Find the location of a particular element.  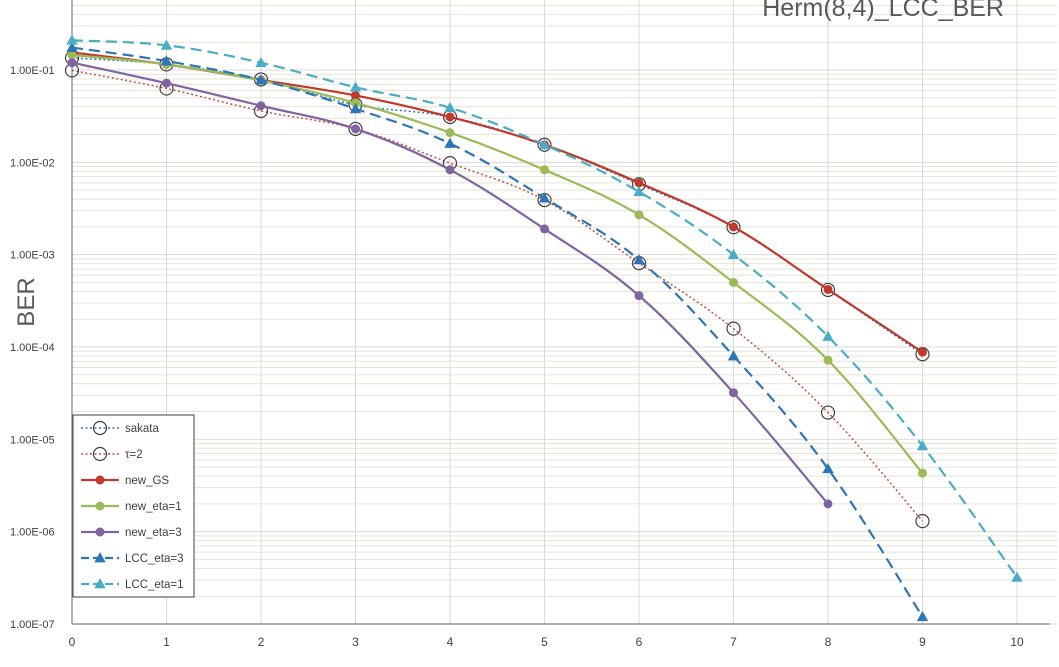

x-tick-label: 6 is located at coordinates (639, 642).